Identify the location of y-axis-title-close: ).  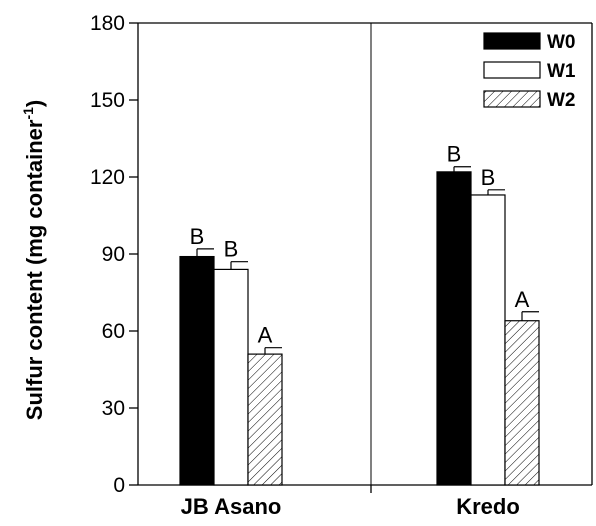
(34, 103).